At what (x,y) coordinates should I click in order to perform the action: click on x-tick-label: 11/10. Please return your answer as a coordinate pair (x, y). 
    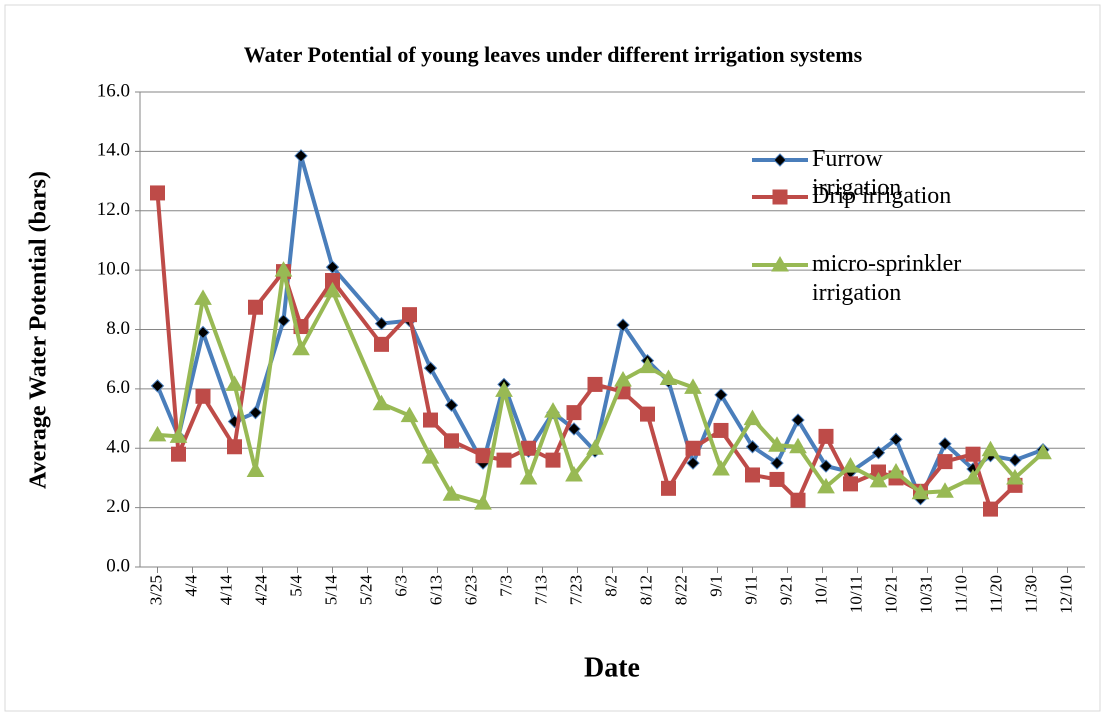
    Looking at the image, I should click on (960, 594).